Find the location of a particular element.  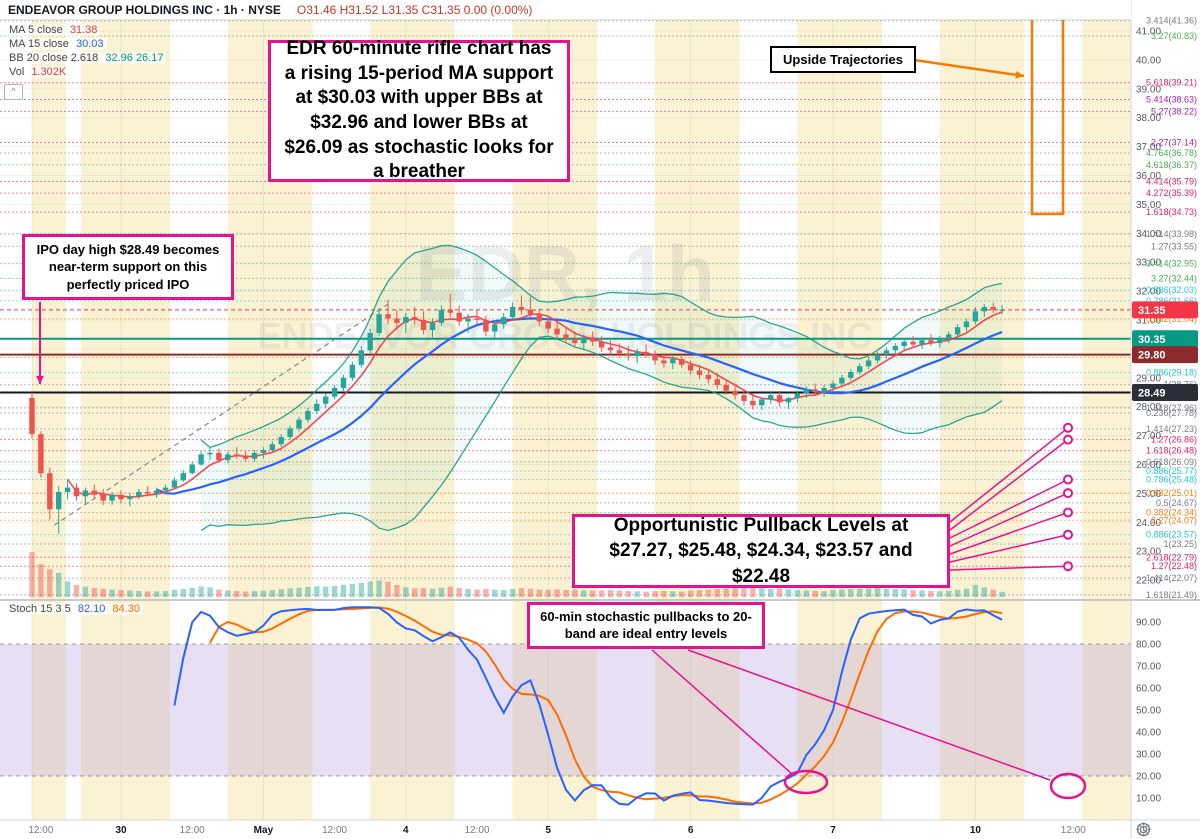

svg-text: 0.886(32.03) is located at coordinates (1171, 290).